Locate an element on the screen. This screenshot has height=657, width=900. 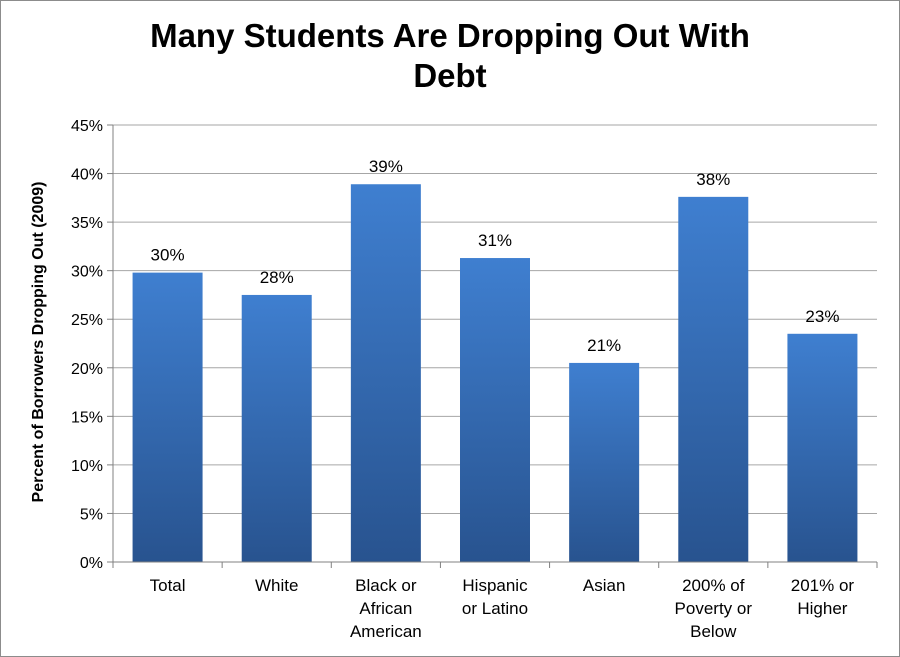
y-axis-label: Percent of Borrowers Dropping Out (2009) is located at coordinates (38, 342).